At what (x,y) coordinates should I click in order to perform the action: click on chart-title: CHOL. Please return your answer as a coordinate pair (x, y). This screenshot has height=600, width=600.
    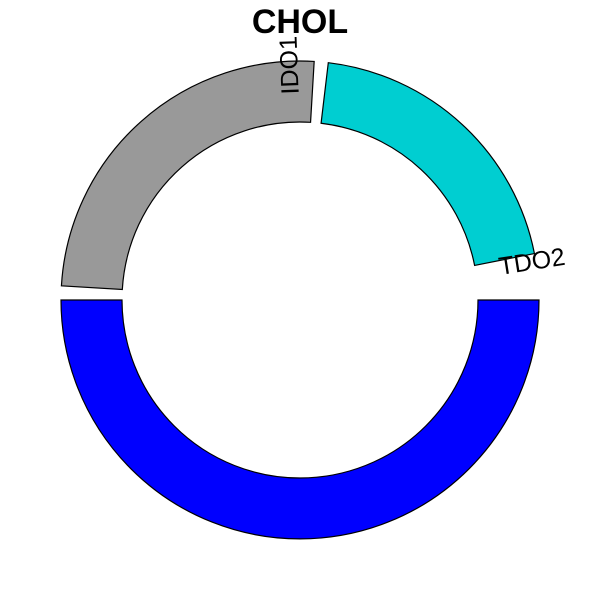
    Looking at the image, I should click on (300, 22).